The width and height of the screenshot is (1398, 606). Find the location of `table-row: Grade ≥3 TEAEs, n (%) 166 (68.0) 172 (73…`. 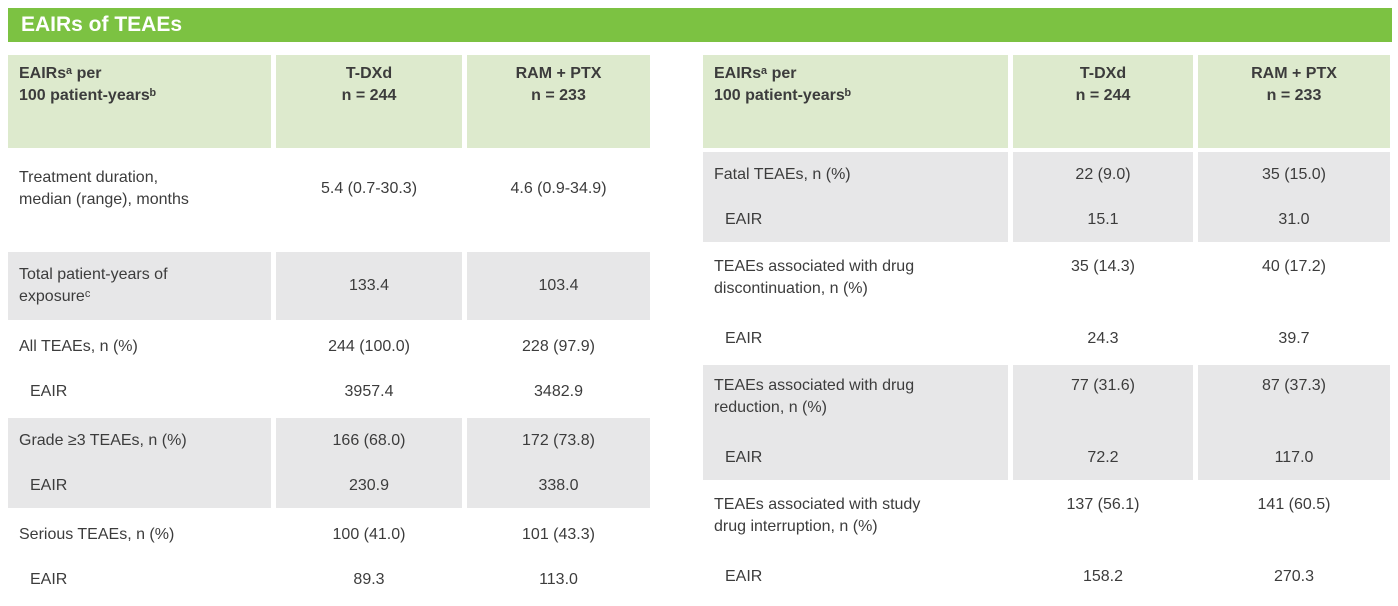

table-row: Grade ≥3 TEAEs, n (%) 166 (68.0) 172 (73… is located at coordinates (329, 440).